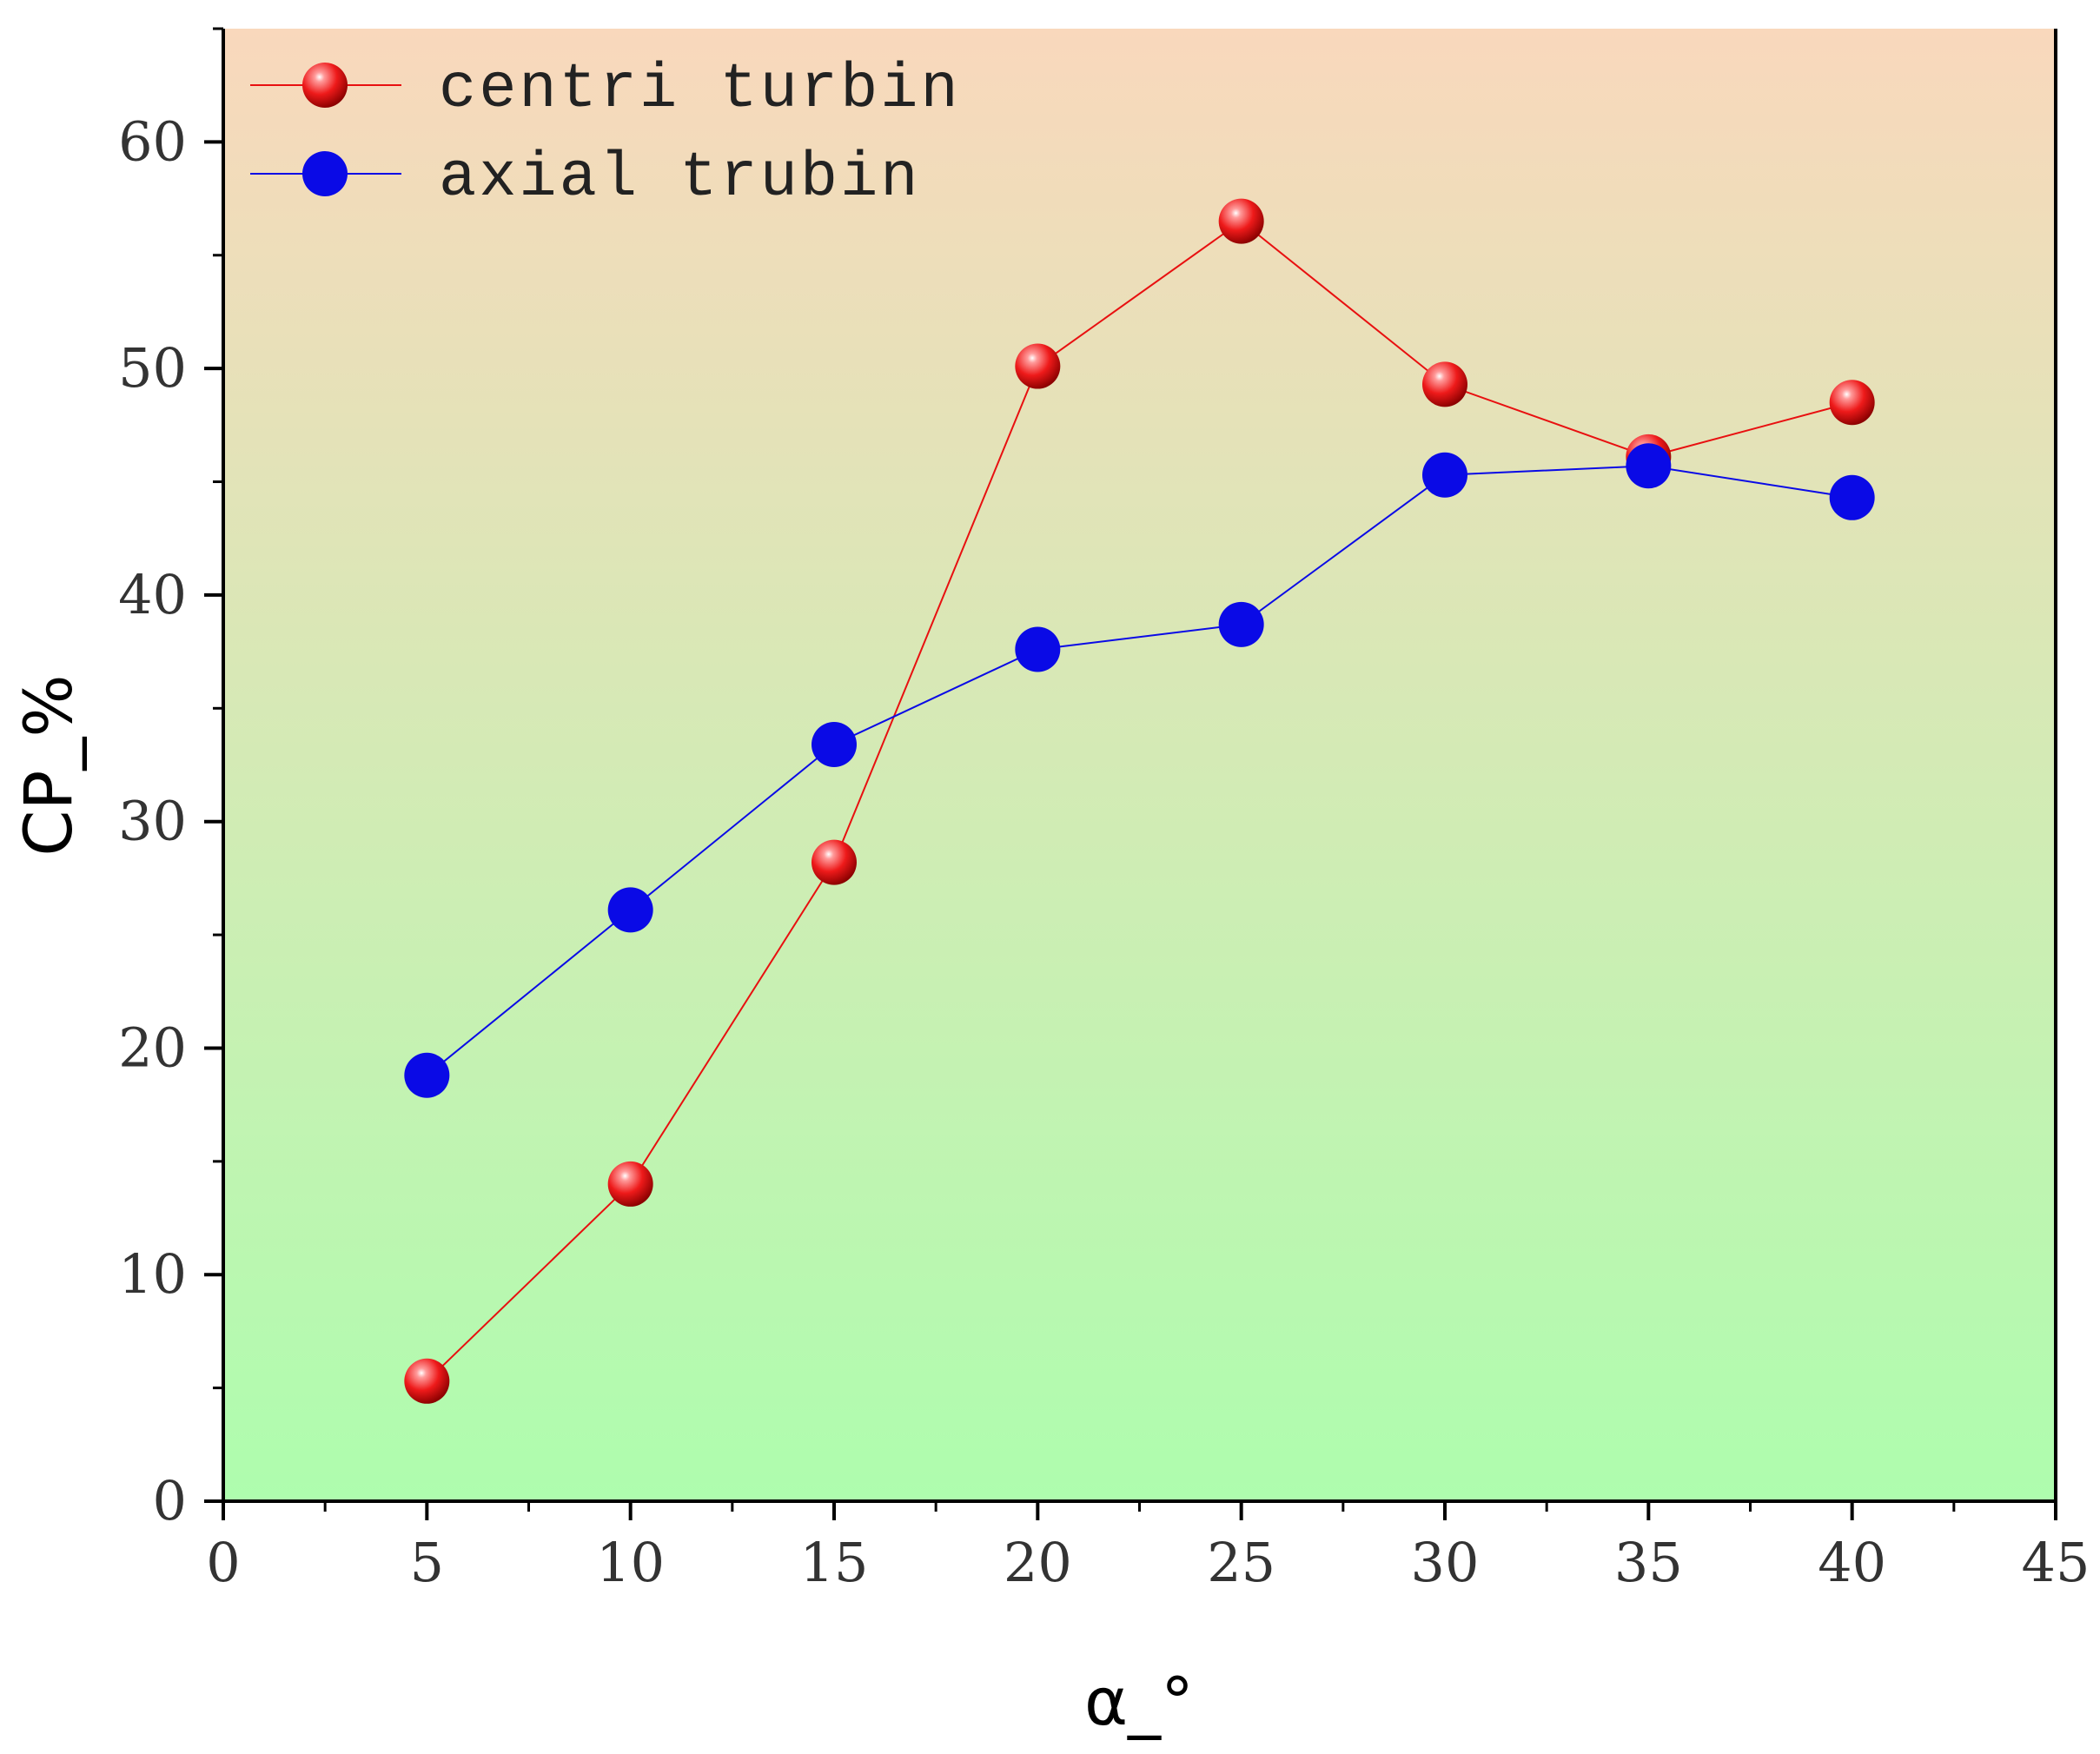 This screenshot has height=1754, width=2100. Describe the element at coordinates (152, 594) in the screenshot. I see `y-tick-label: 40` at that location.